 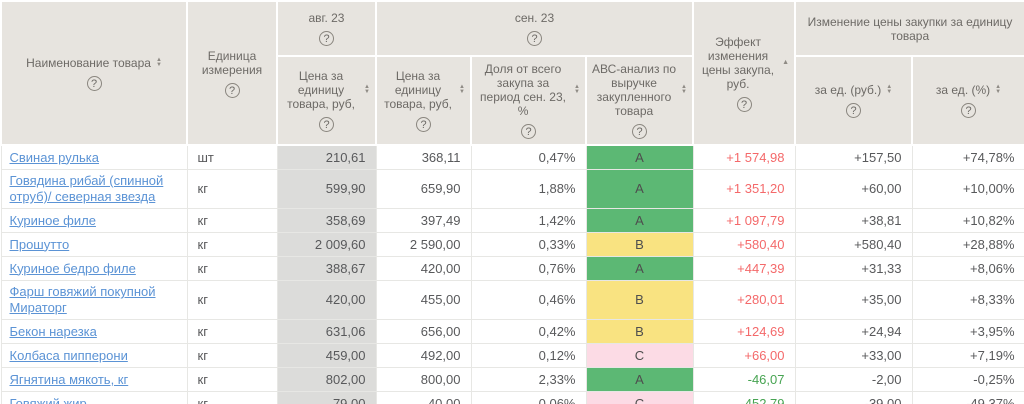 I want to click on sep-price-cell: 2 590,00, so click(x=423, y=244).